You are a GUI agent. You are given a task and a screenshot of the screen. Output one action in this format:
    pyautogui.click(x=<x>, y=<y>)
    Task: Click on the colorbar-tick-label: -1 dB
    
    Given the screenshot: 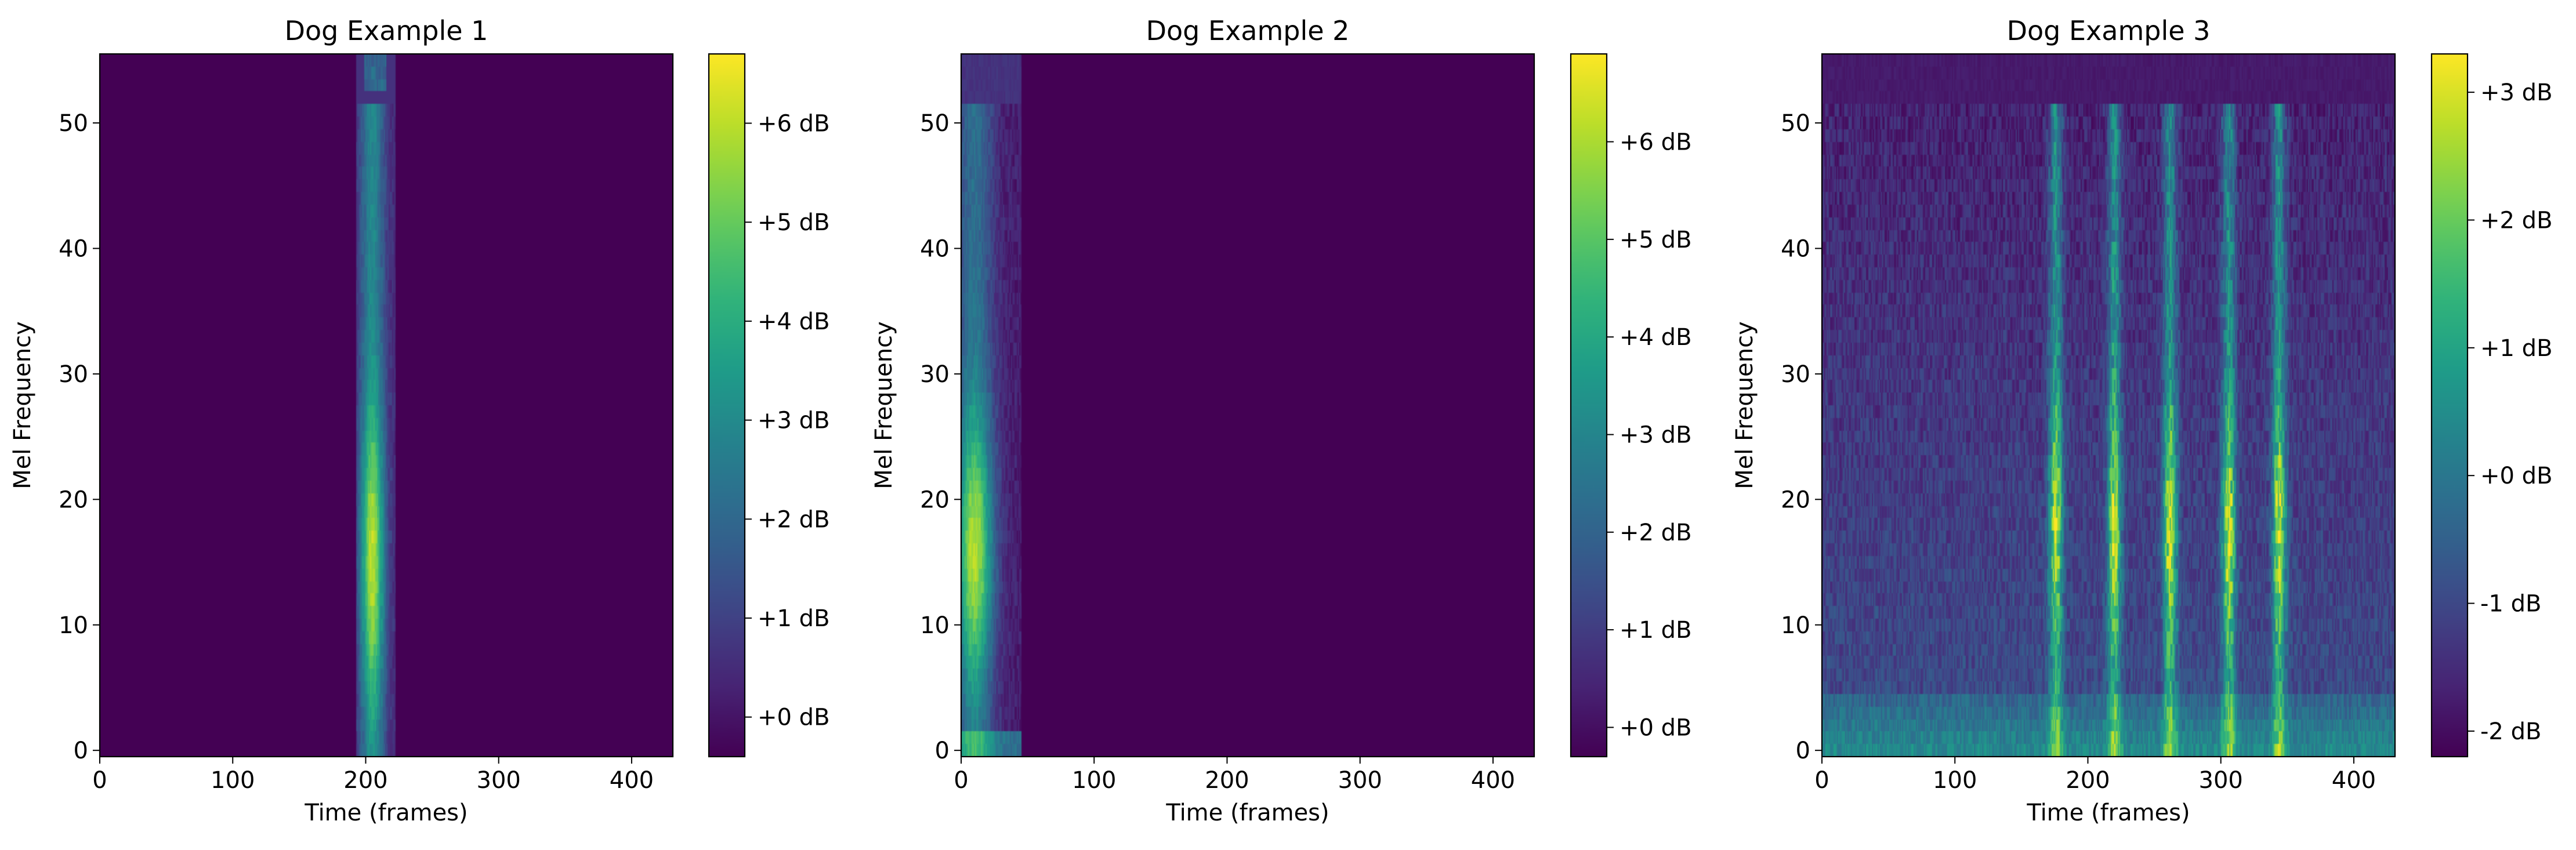 What is the action you would take?
    pyautogui.click(x=2510, y=604)
    